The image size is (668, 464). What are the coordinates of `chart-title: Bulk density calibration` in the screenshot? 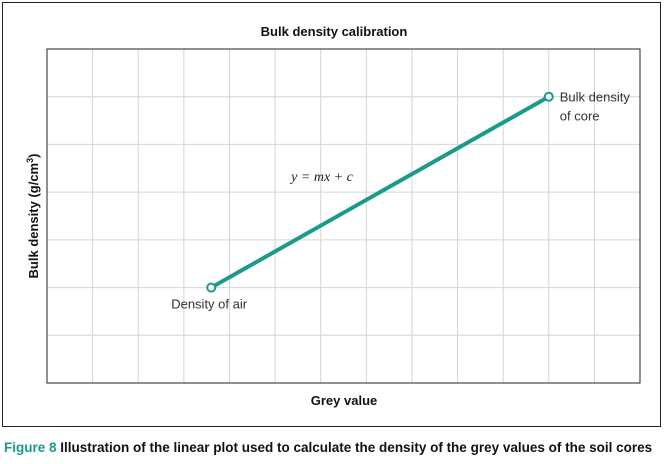 It's located at (334, 31).